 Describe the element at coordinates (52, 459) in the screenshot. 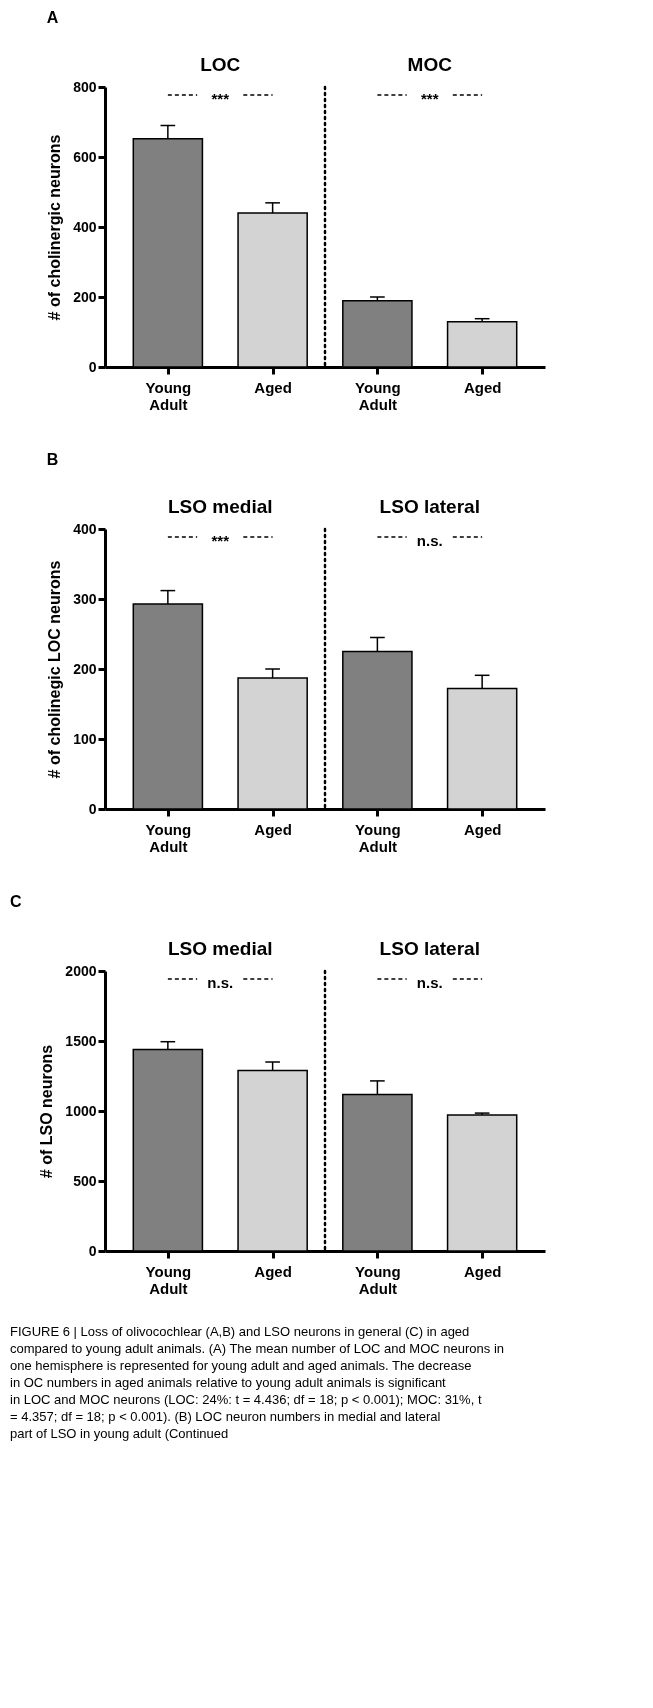

I see `chart-title: B` at that location.